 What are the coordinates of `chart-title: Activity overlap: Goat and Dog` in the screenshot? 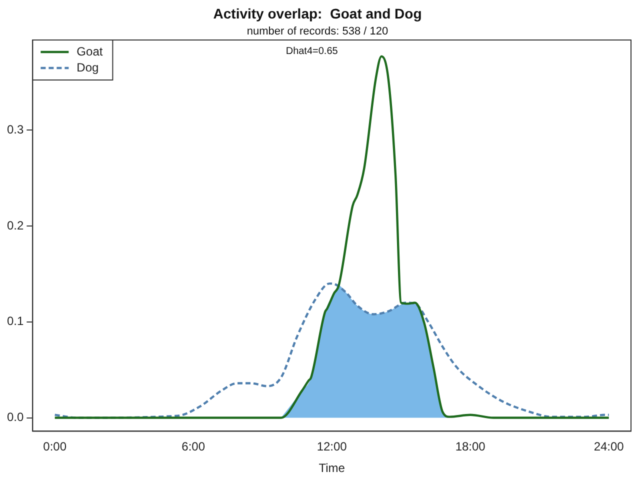 It's located at (317, 13).